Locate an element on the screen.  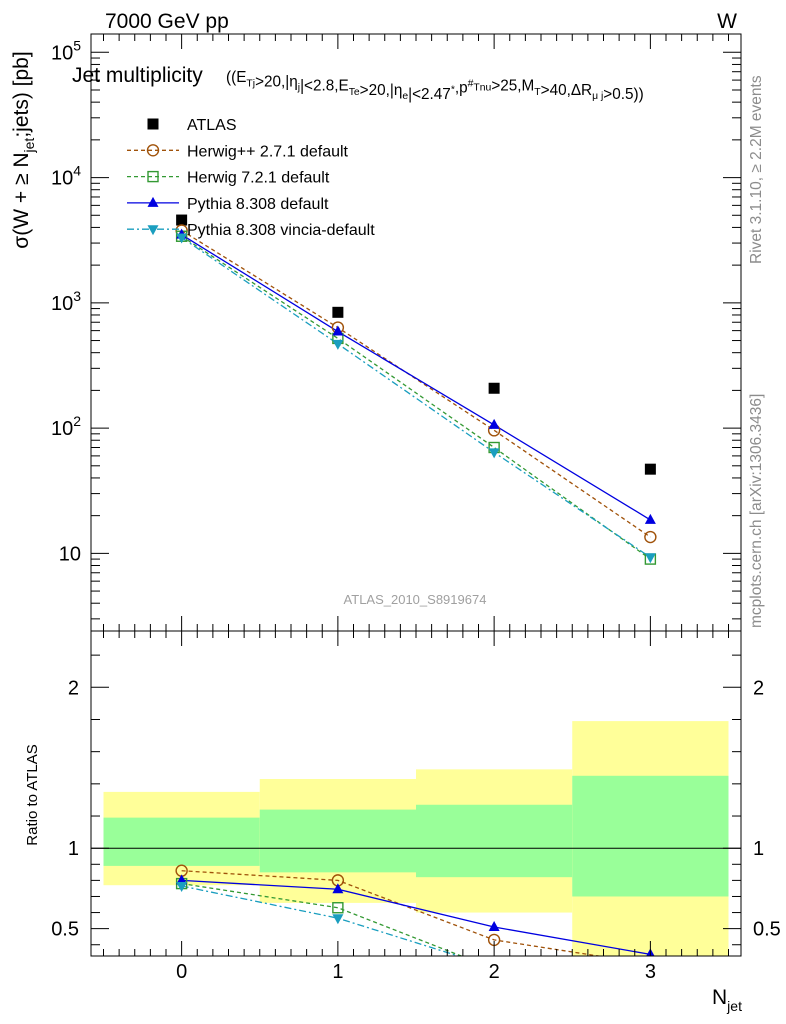
ratio-series-group is located at coordinates (415, 910).